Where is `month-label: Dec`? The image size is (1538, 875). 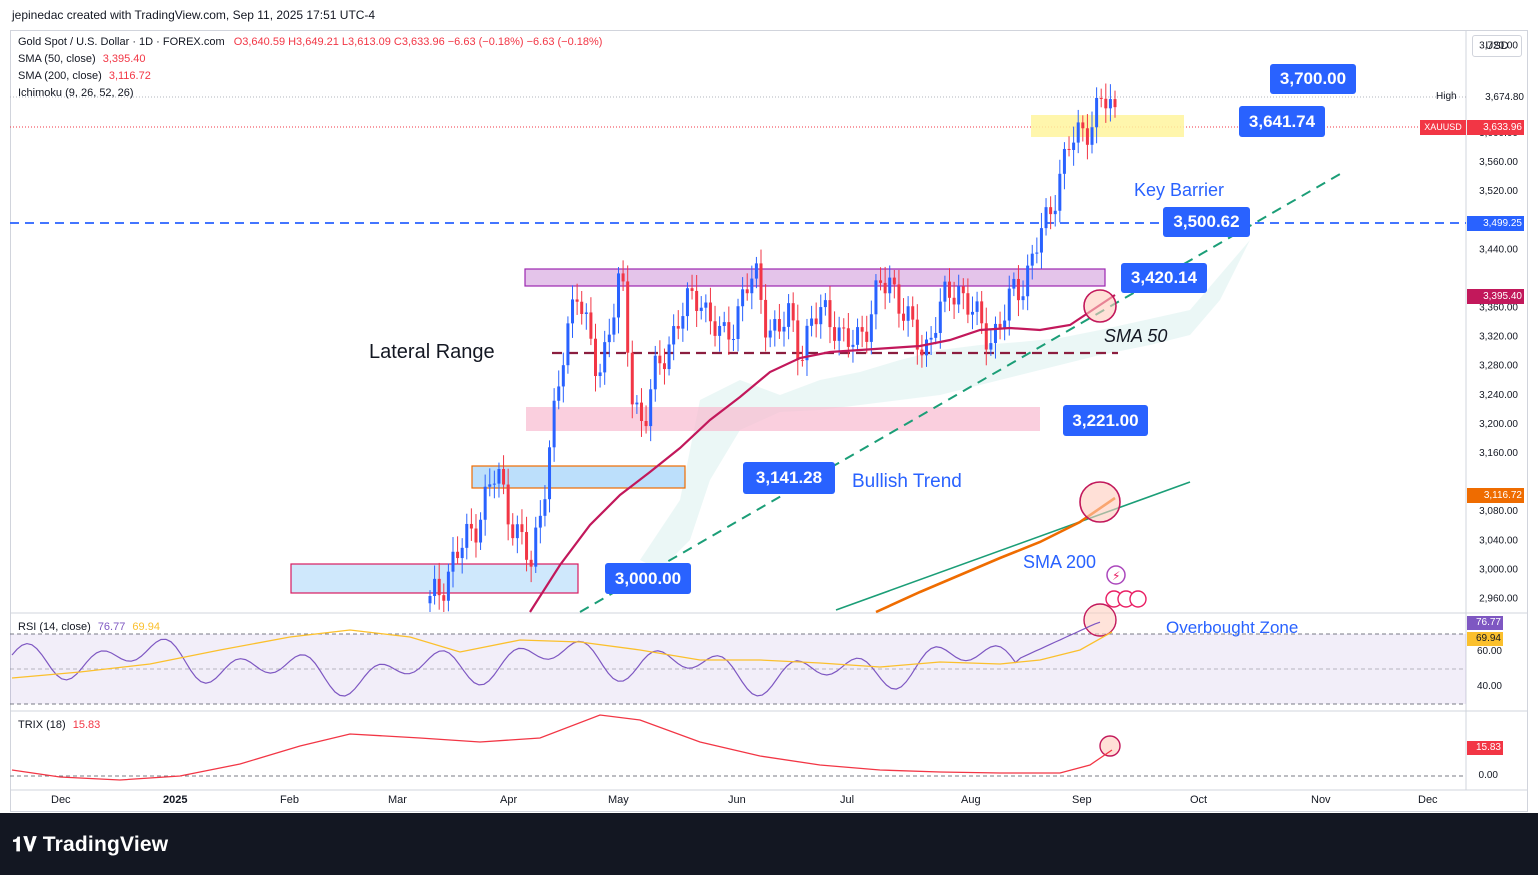 month-label: Dec is located at coordinates (61, 800).